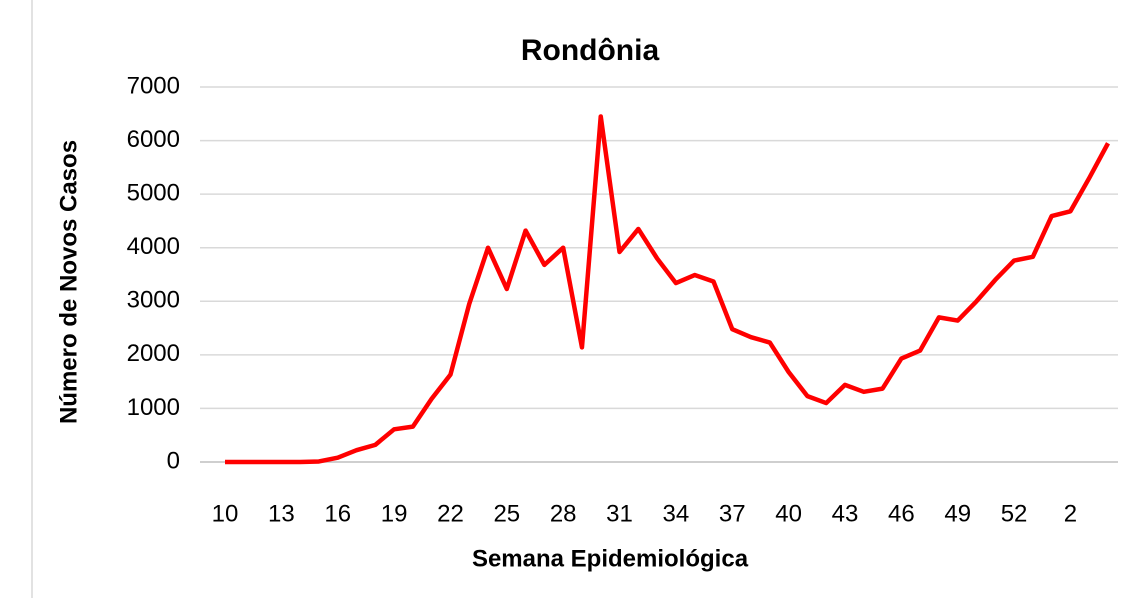 Image resolution: width=1130 pixels, height=598 pixels. What do you see at coordinates (1070, 513) in the screenshot?
I see `x-tick-label: 2` at bounding box center [1070, 513].